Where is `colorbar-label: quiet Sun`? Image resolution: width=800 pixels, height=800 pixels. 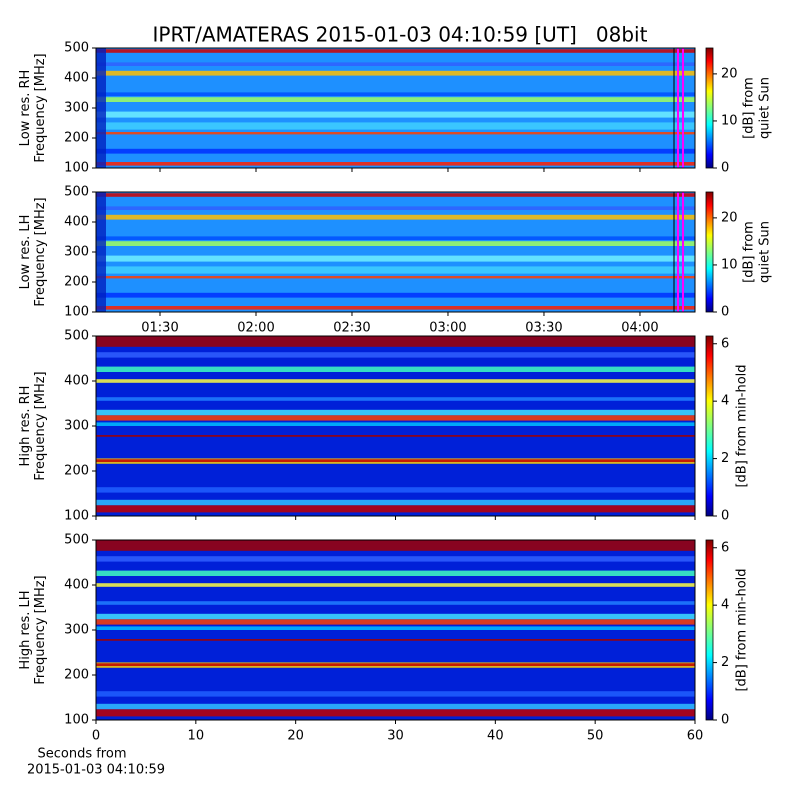 colorbar-label: quiet Sun is located at coordinates (765, 252).